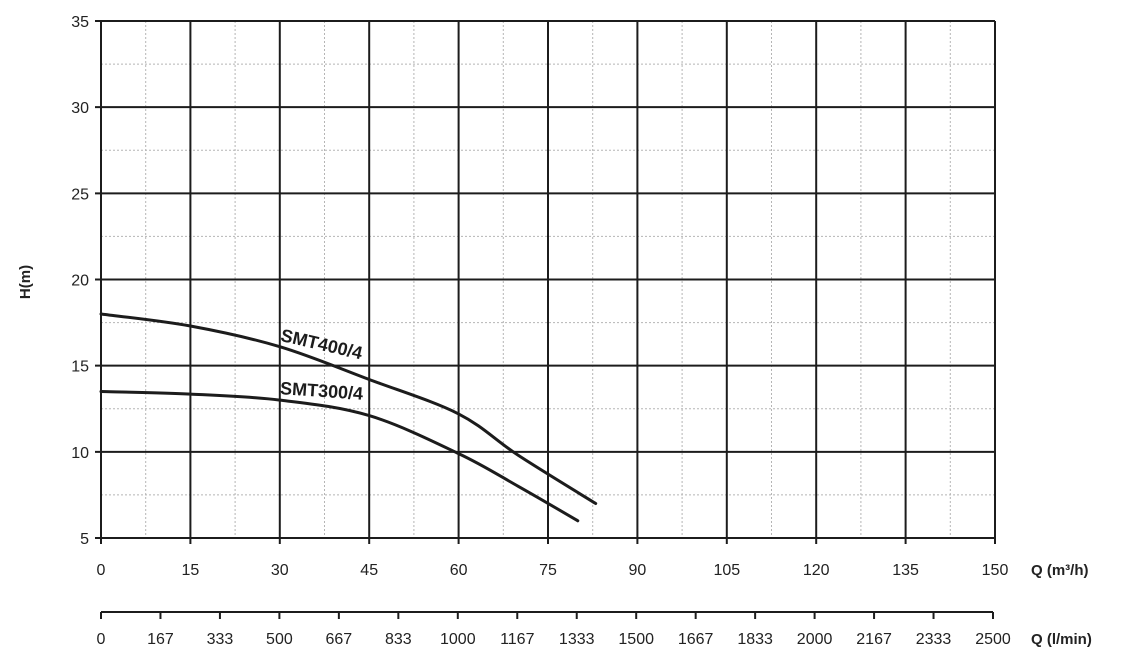 This screenshot has height=661, width=1144. I want to click on x-axis-ticks-m3h: 0 15 30 45 60 75 90 105 120 135 150, so click(553, 570).